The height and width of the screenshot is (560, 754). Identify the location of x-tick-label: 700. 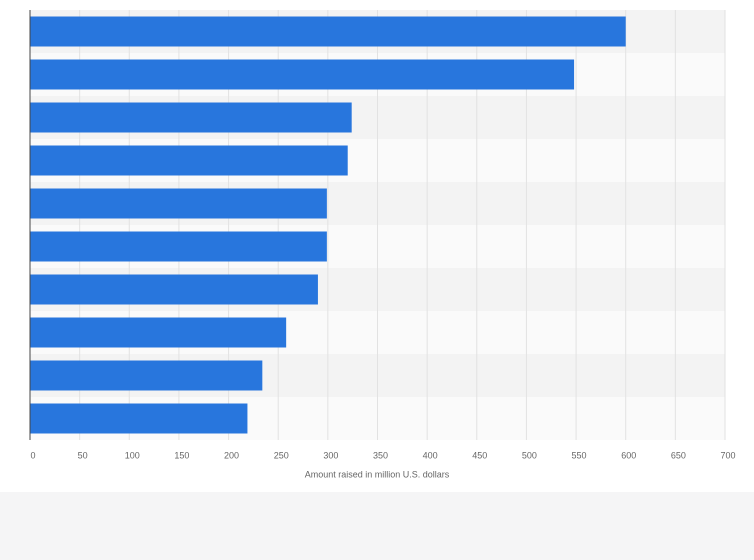
(727, 455).